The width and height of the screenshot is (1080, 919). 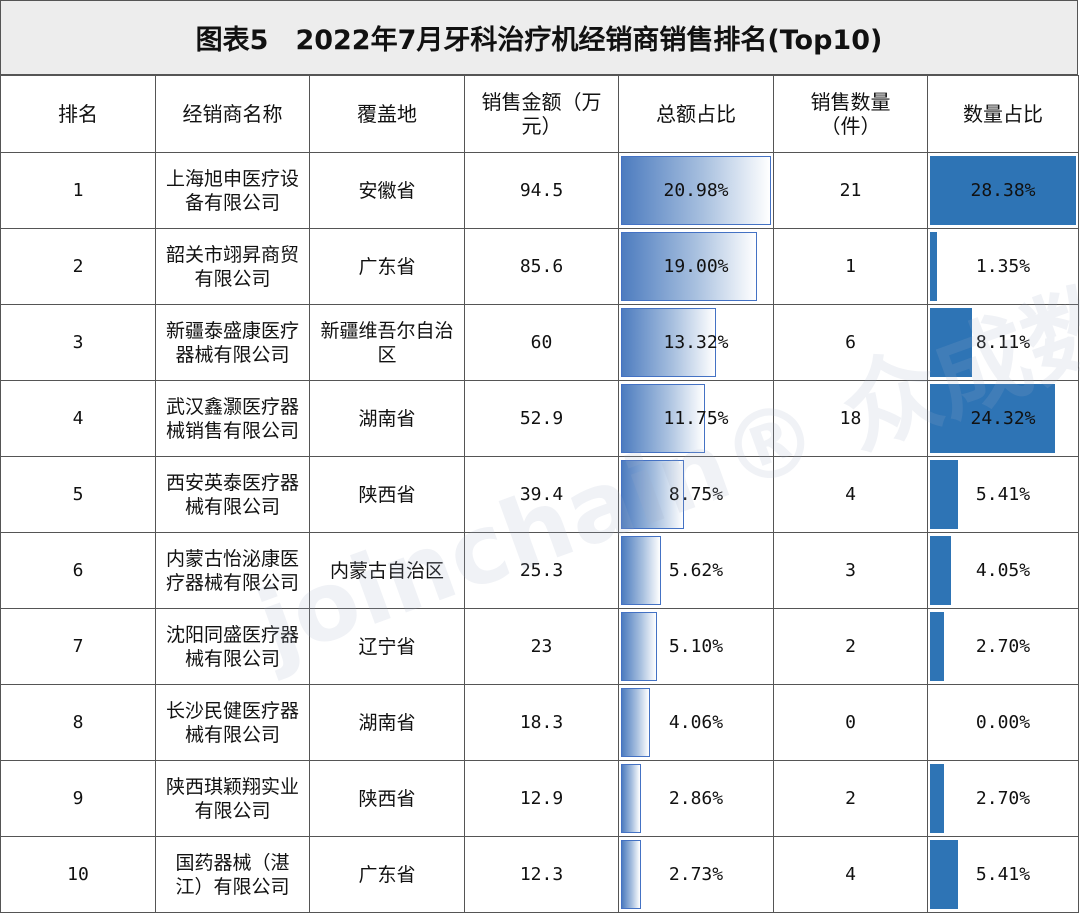 I want to click on amount-share-label: 2.86%, so click(x=696, y=798).